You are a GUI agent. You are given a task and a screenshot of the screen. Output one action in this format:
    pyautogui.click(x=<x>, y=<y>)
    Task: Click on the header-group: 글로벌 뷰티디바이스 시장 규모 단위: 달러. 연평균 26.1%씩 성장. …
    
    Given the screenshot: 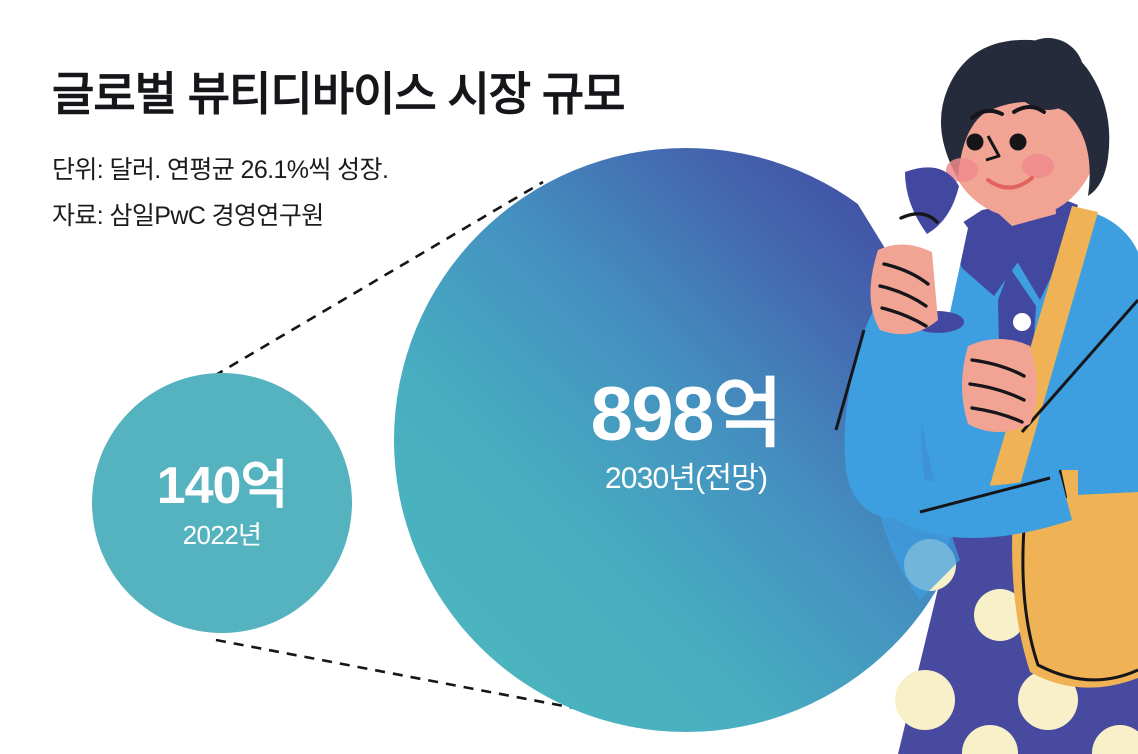 What is the action you would take?
    pyautogui.click(x=339, y=149)
    